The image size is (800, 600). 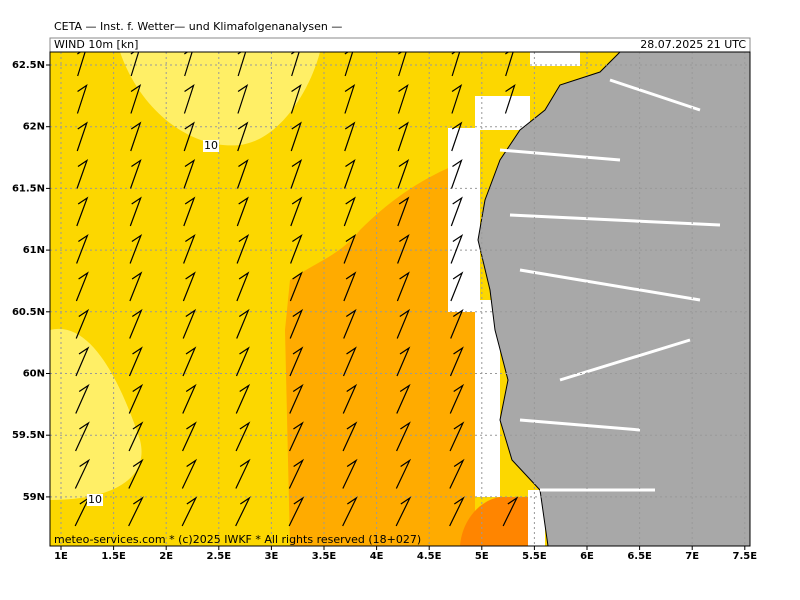 I want to click on x-tick-label: 7.5E, so click(x=745, y=556).